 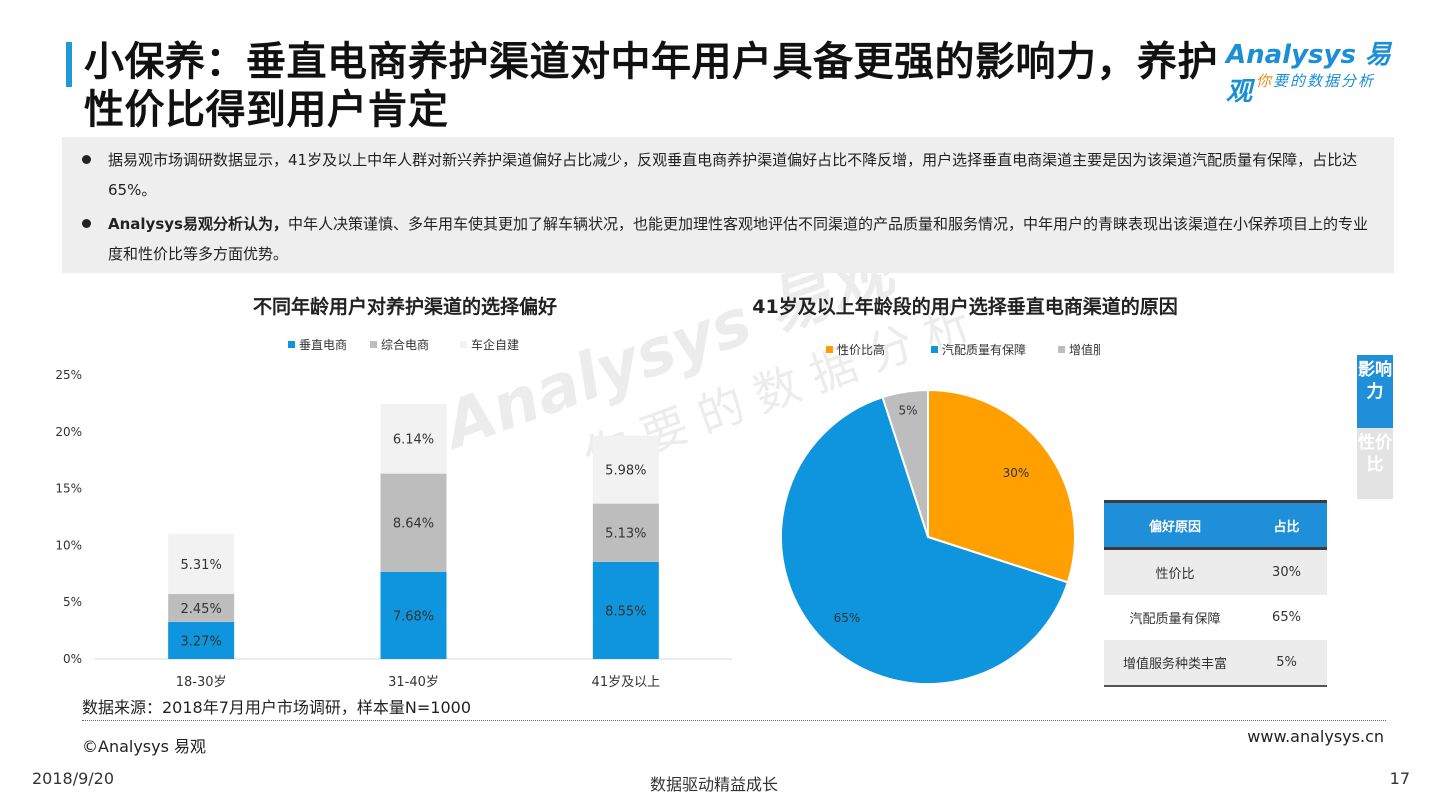 What do you see at coordinates (861, 349) in the screenshot?
I see `pie-legend-label-1: 性价比高` at bounding box center [861, 349].